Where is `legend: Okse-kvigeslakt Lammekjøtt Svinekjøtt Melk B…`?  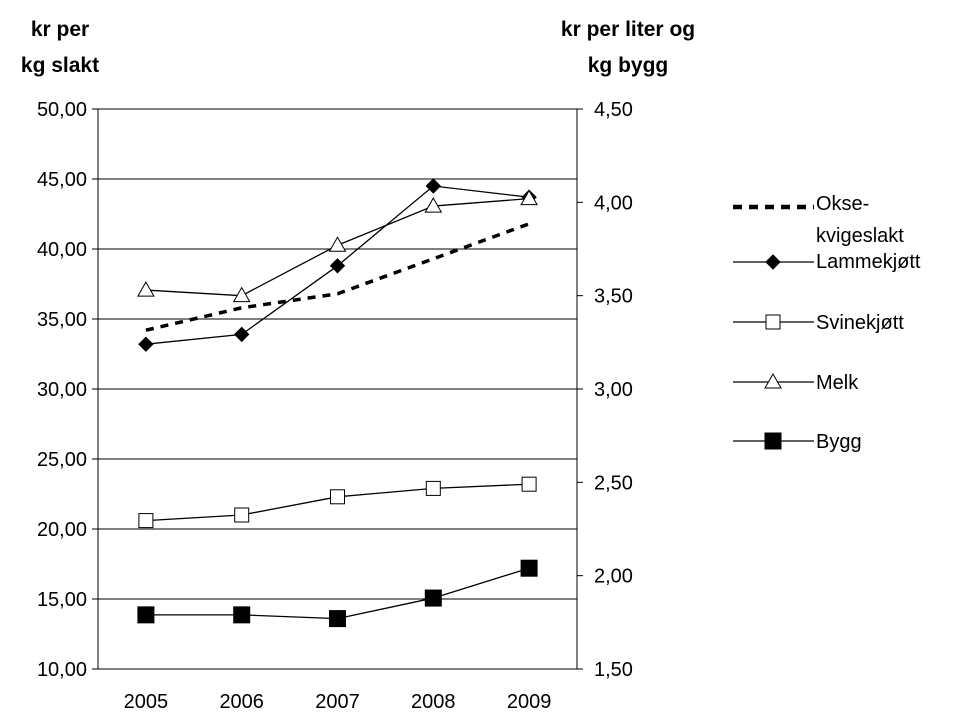
legend: Okse-kvigeslakt Lammekjøtt Svinekjøtt Melk B… is located at coordinates (827, 323).